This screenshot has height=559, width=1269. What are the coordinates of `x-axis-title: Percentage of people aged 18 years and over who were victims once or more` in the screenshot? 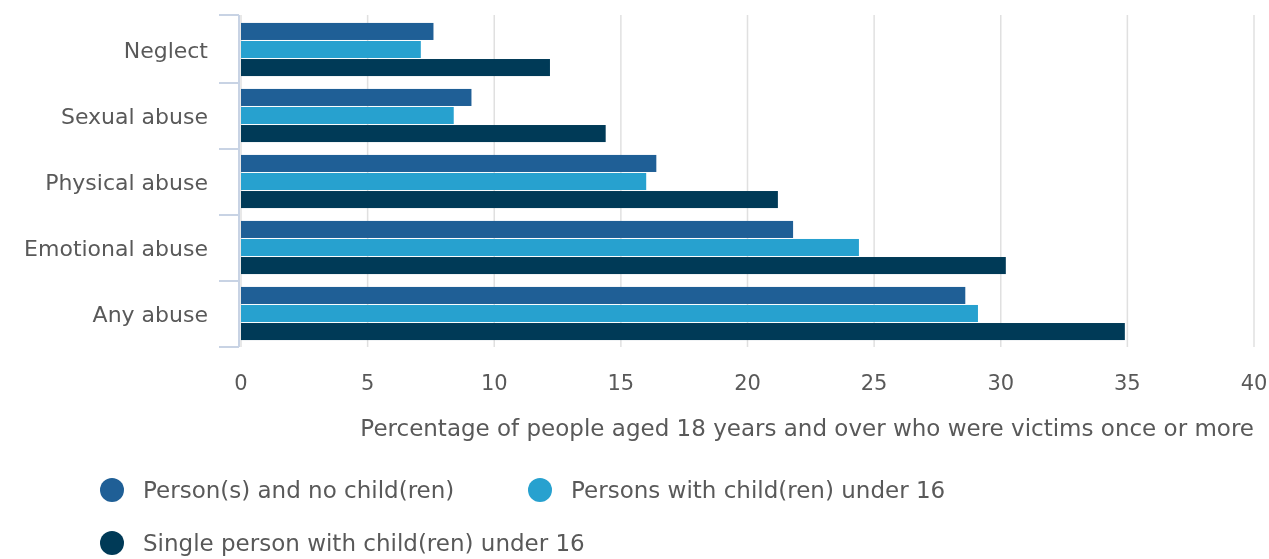 It's located at (807, 428).